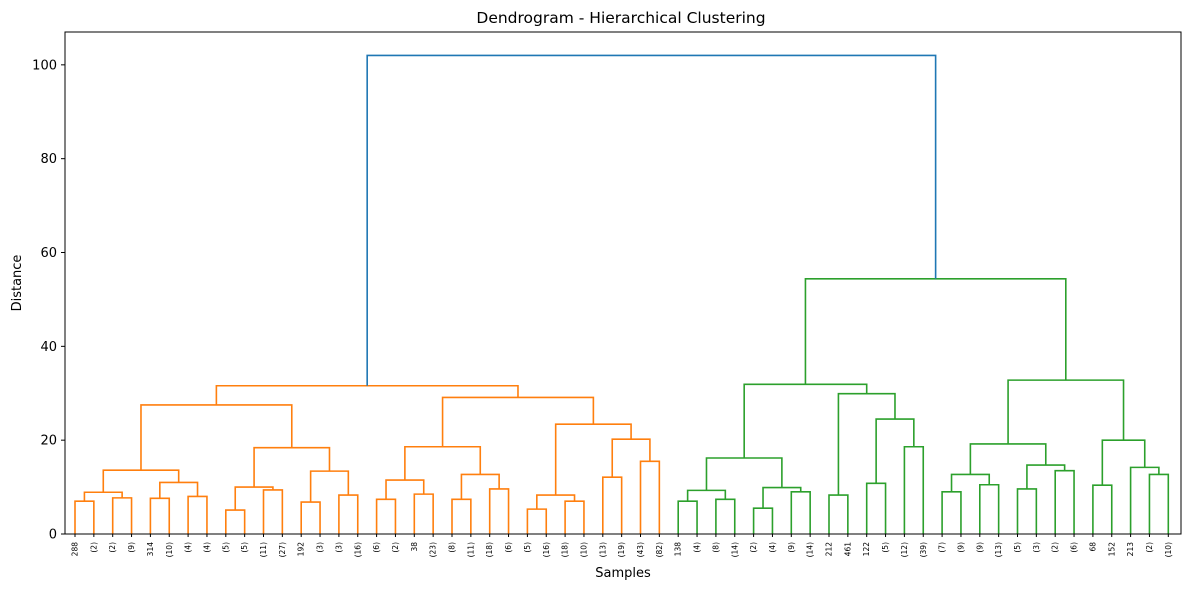 This screenshot has height=590, width=1189. Describe the element at coordinates (659, 549) in the screenshot. I see `leaf-label: (82)` at that location.